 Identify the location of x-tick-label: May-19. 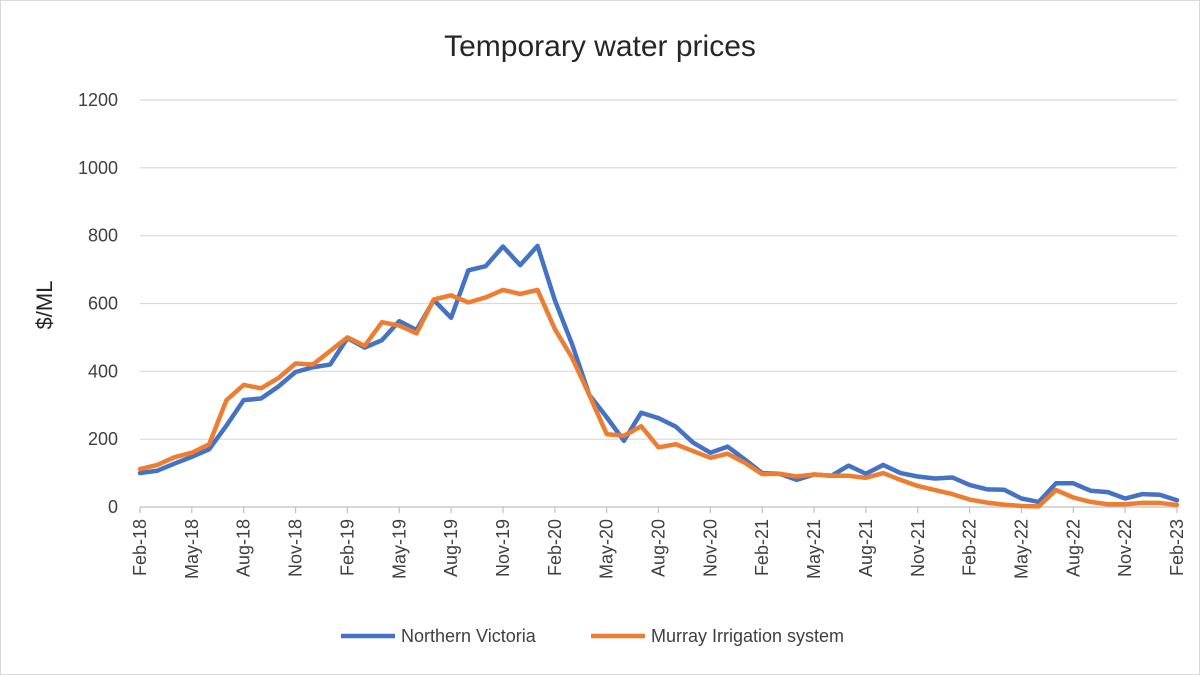
(399, 549).